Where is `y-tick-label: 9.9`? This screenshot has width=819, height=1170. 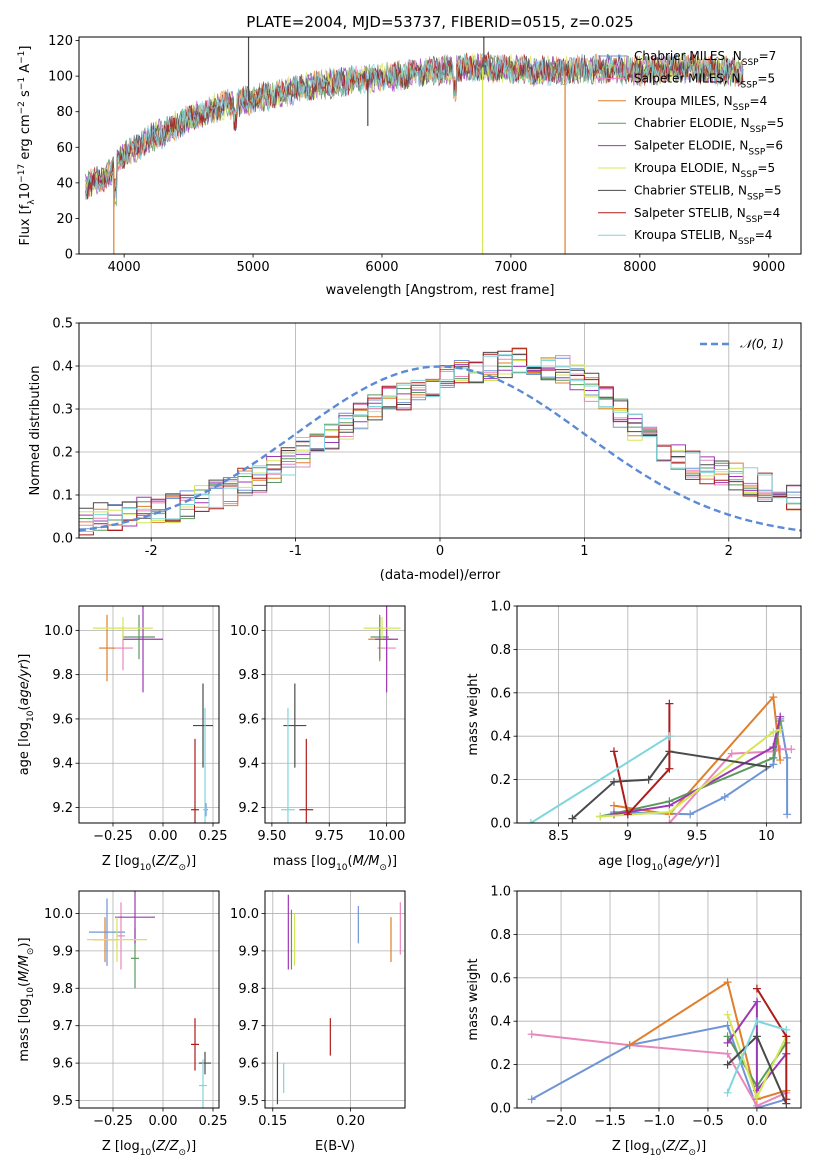 y-tick-label: 9.9 is located at coordinates (248, 951).